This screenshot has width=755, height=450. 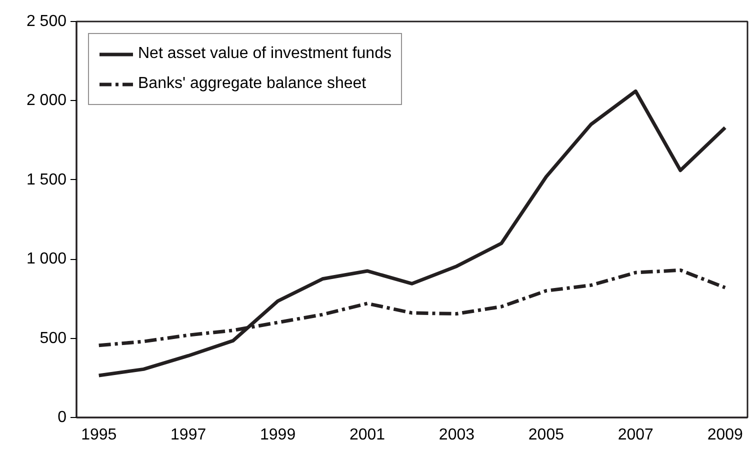 I want to click on y-tick-label: 2 500, so click(x=46, y=21).